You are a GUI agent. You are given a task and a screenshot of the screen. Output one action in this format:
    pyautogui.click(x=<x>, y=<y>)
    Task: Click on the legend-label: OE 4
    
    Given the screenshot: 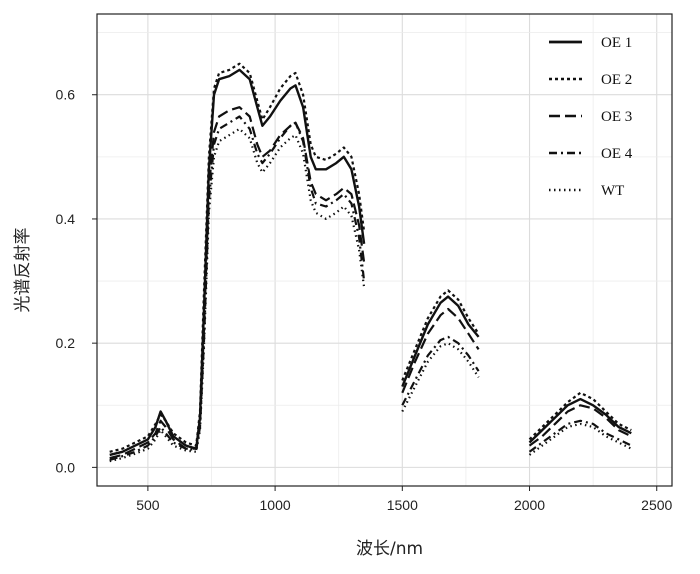 What is the action you would take?
    pyautogui.click(x=617, y=154)
    